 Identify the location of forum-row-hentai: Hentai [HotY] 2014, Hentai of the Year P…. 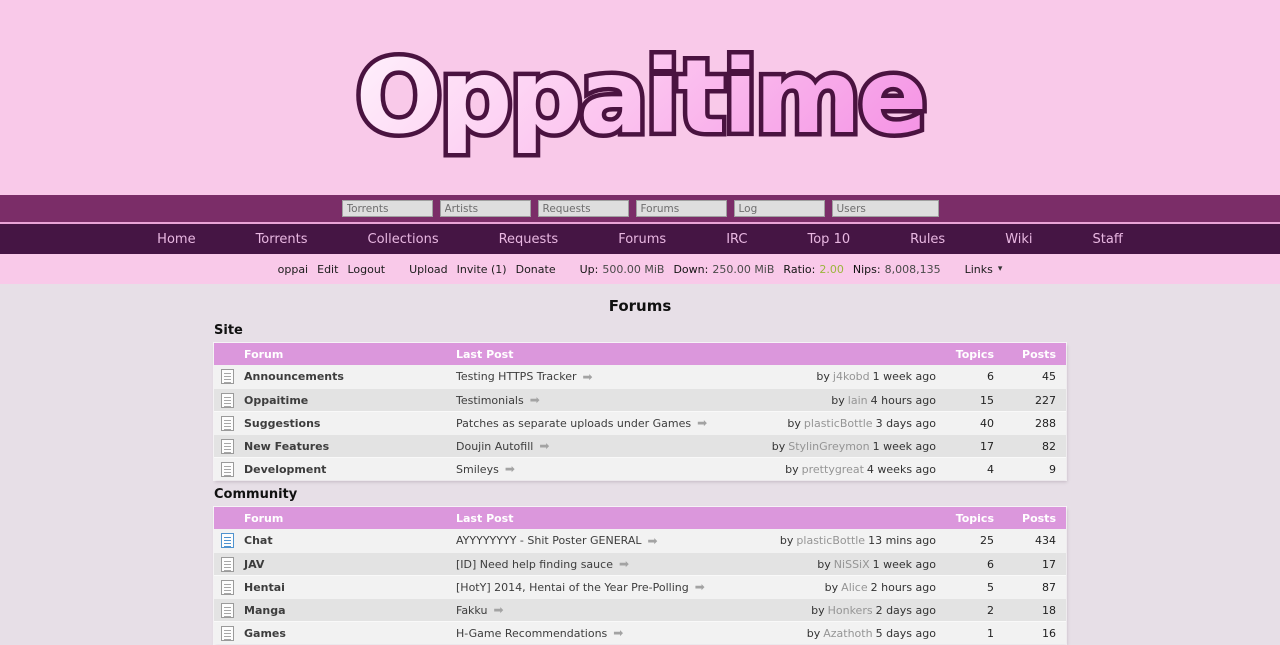
(640, 586).